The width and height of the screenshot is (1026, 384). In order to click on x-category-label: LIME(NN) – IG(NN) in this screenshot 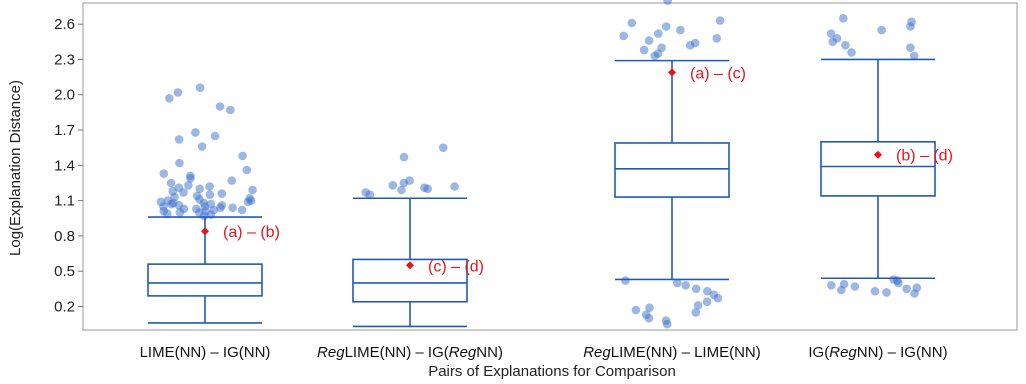, I will do `click(205, 352)`.